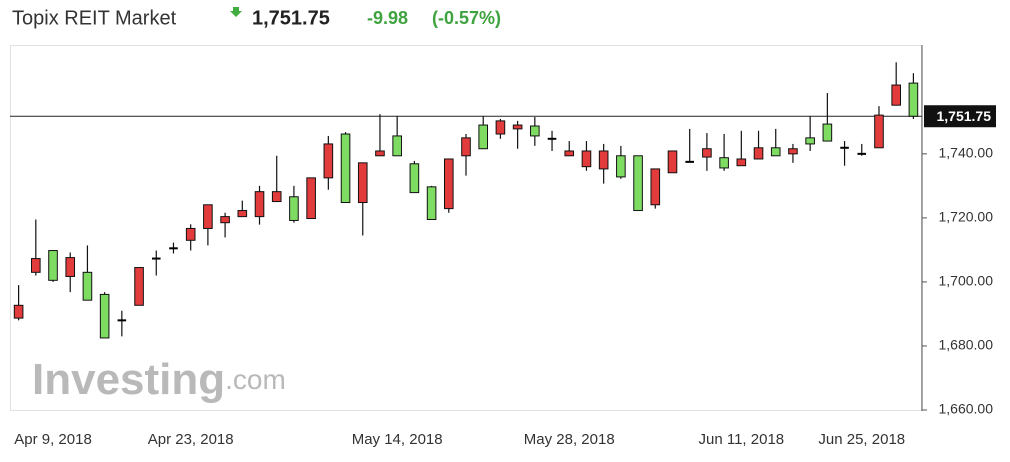 The height and width of the screenshot is (462, 1010). What do you see at coordinates (236, 12) in the screenshot?
I see `direction-arrow` at bounding box center [236, 12].